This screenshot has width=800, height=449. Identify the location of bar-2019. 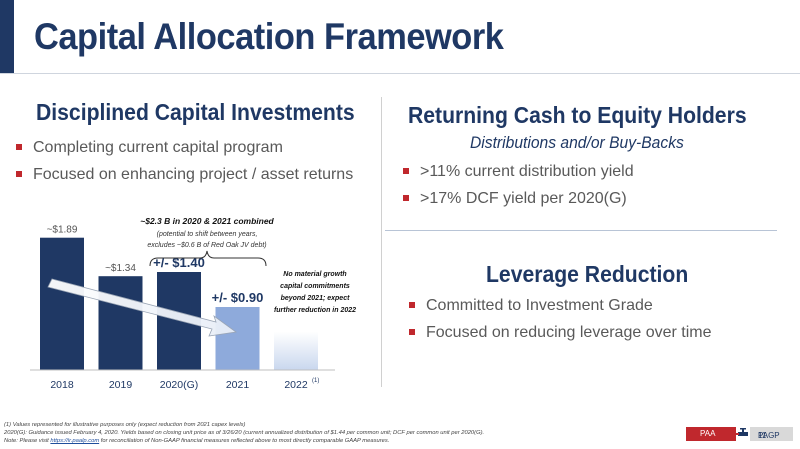
(120, 323).